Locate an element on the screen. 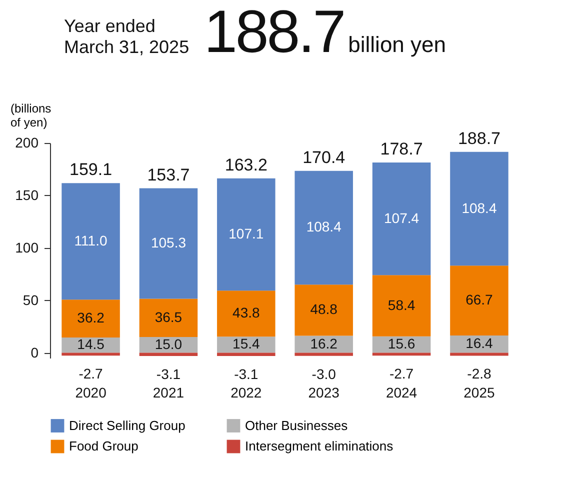 The width and height of the screenshot is (570, 480). x-tick-label: 2024 is located at coordinates (402, 392).